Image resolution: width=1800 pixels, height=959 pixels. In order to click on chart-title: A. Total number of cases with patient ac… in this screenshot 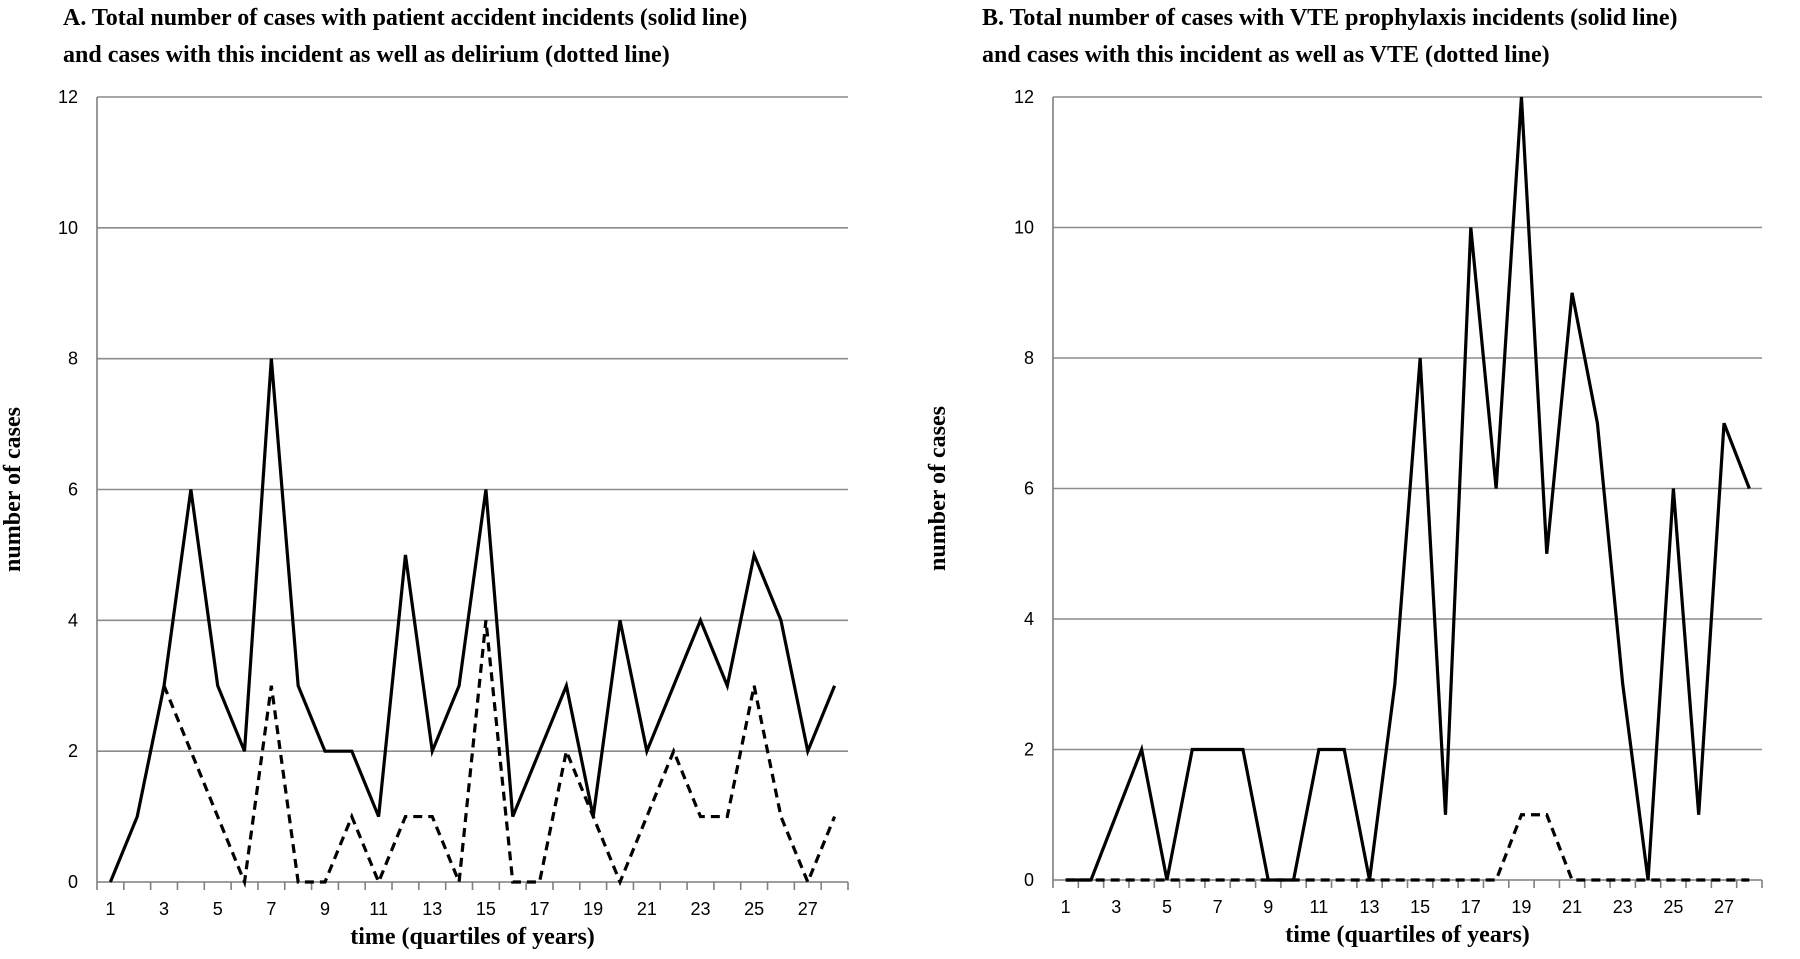, I will do `click(405, 37)`.